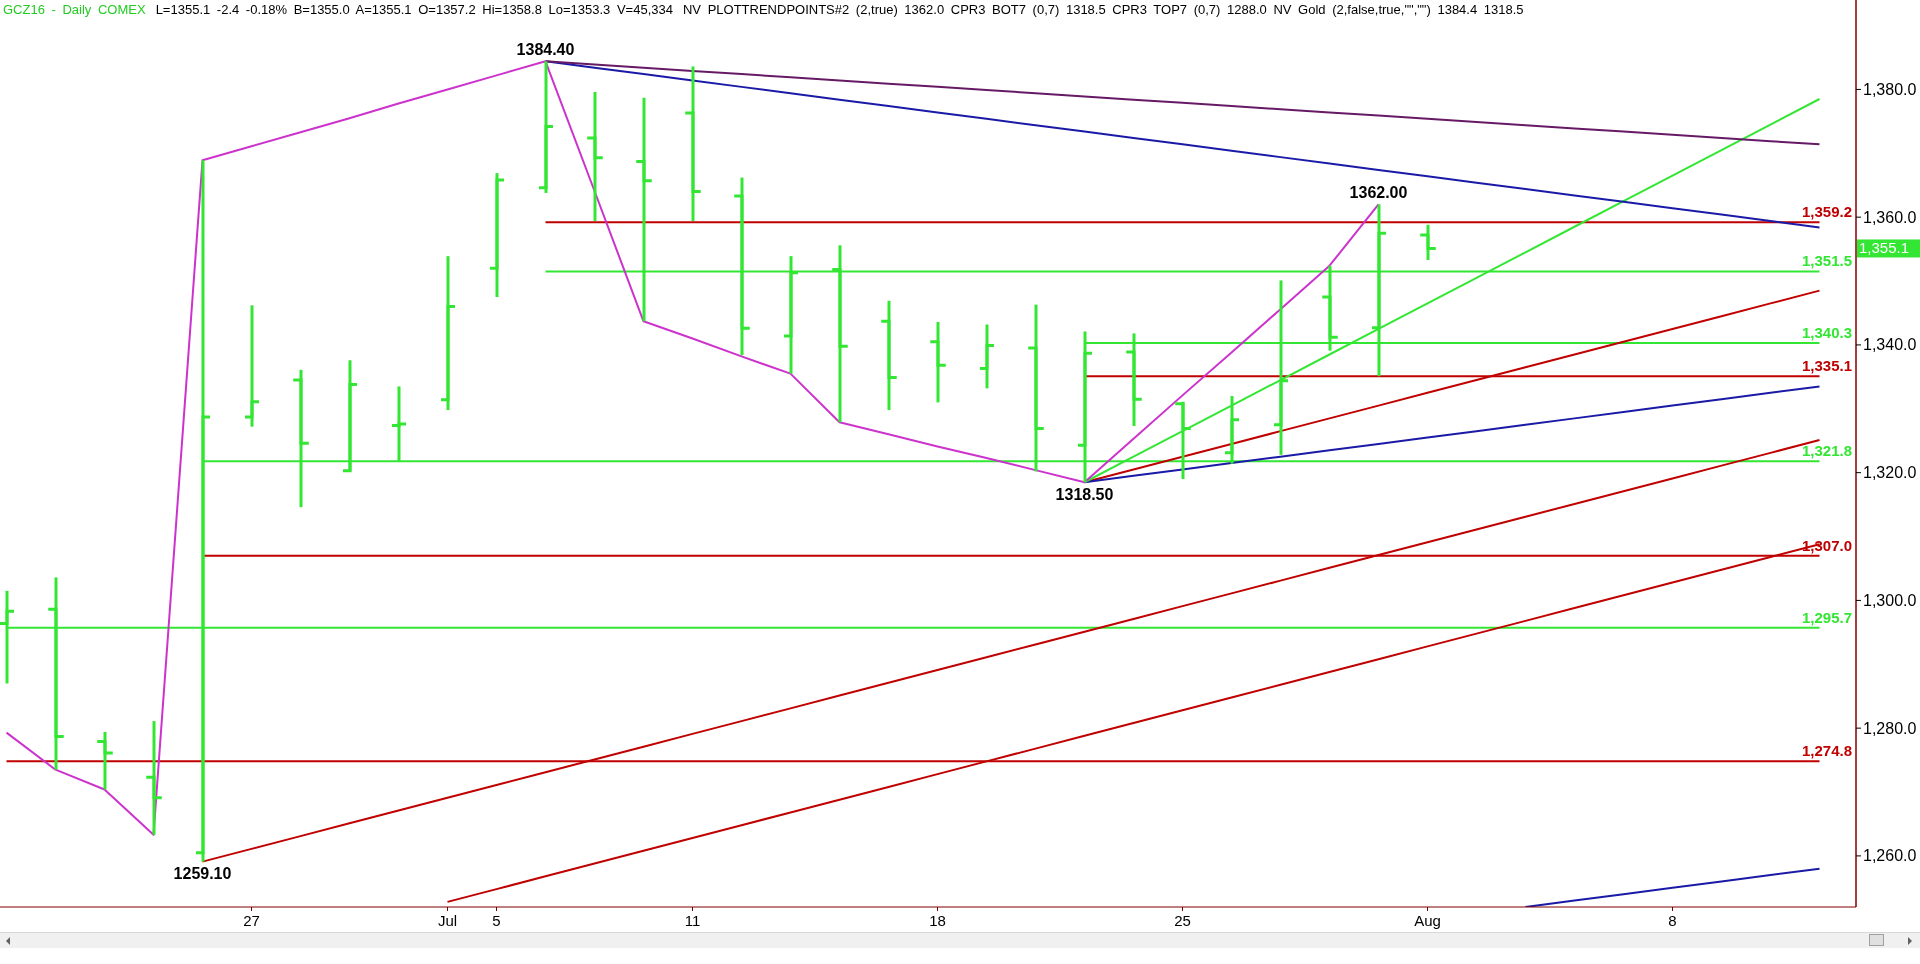 This screenshot has height=964, width=1920. Describe the element at coordinates (1182, 920) in the screenshot. I see `x-tick-label: 25` at that location.